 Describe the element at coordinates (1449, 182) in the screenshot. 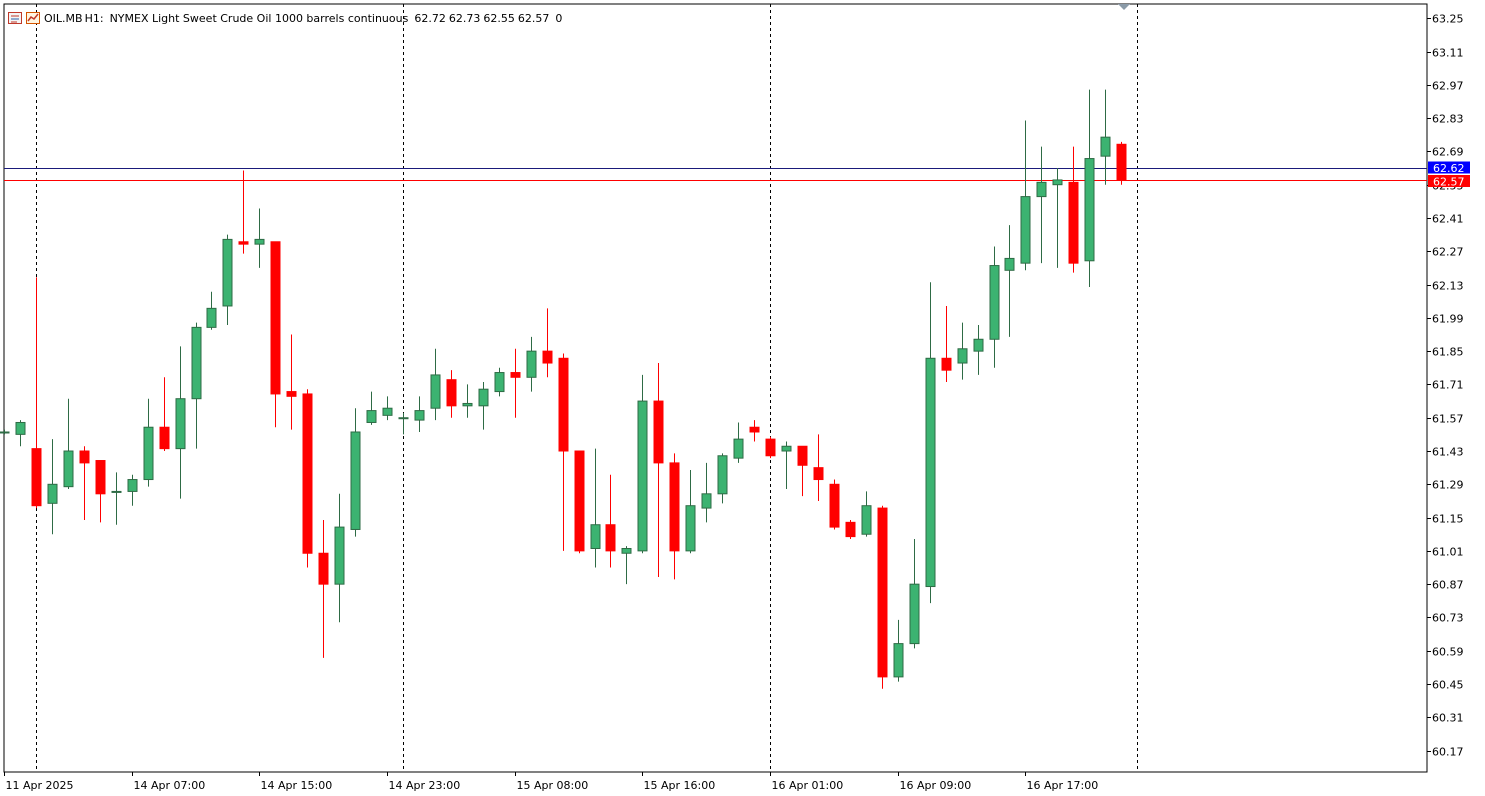

I see `bid-price-label: 62.57` at that location.